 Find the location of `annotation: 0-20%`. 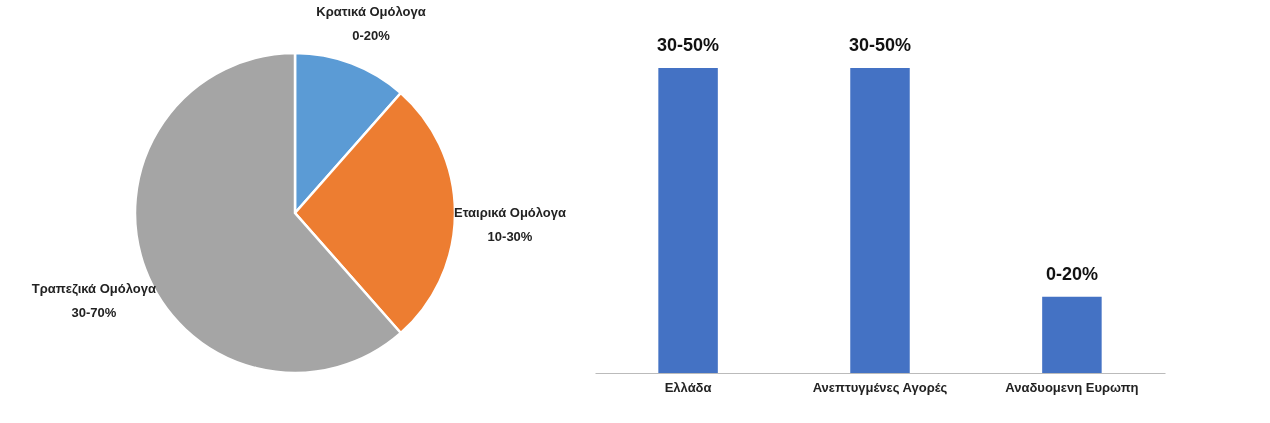

annotation: 0-20% is located at coordinates (1071, 273).